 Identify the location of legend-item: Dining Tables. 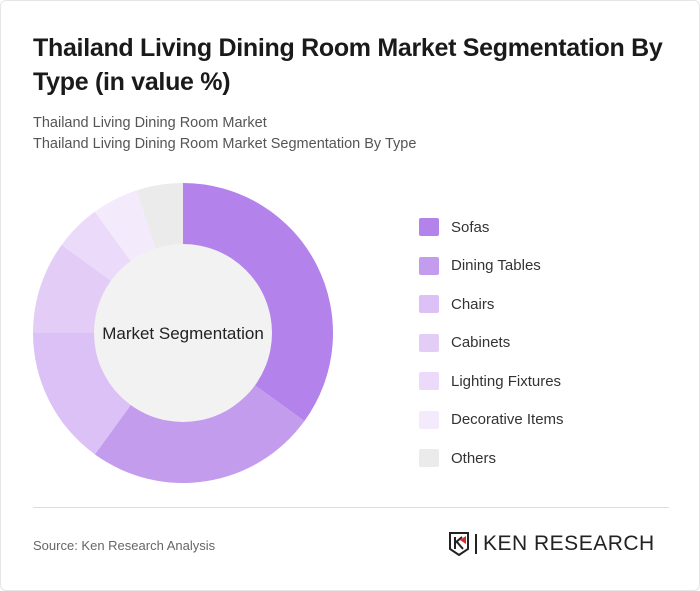
(491, 266).